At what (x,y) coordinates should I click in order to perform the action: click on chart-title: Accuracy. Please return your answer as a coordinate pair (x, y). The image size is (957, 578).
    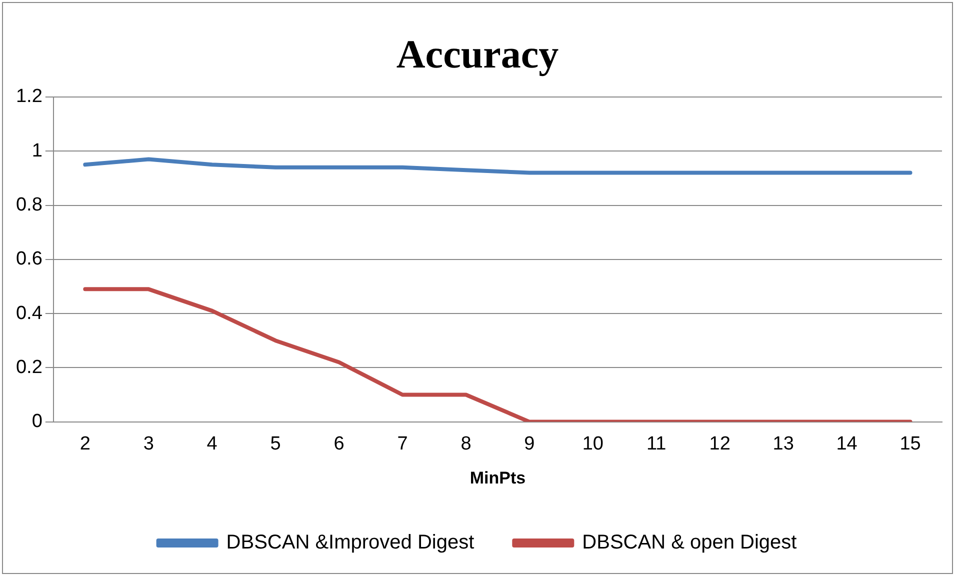
    Looking at the image, I should click on (477, 53).